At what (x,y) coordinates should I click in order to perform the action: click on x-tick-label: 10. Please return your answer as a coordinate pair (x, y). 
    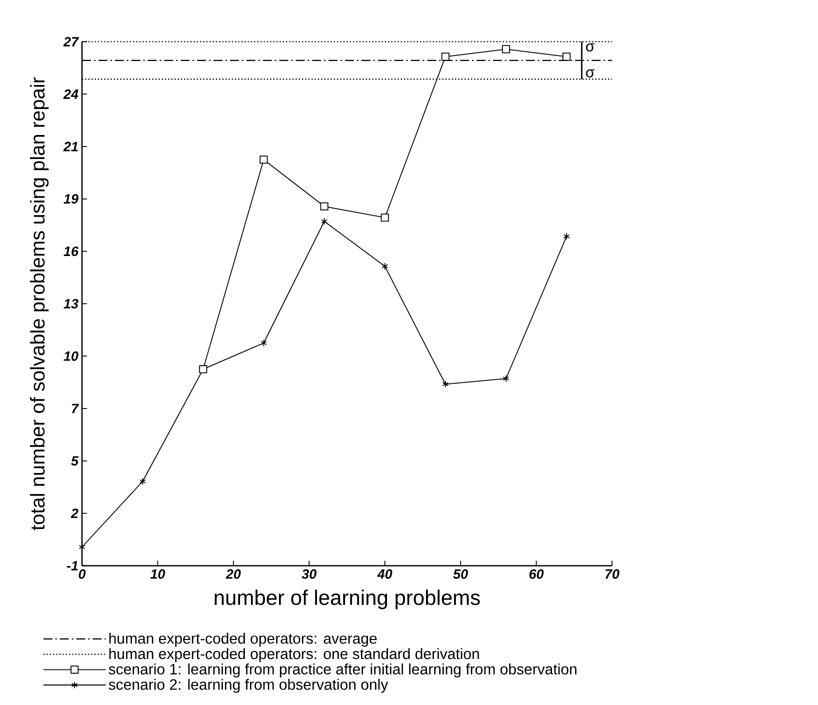
    Looking at the image, I should click on (158, 574).